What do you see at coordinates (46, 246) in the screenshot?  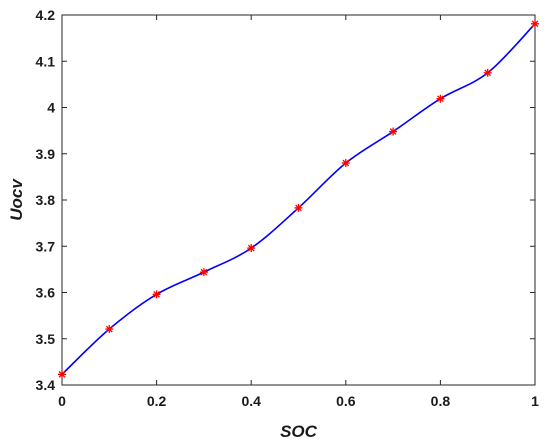 I see `y-tick-label: 3.7` at bounding box center [46, 246].